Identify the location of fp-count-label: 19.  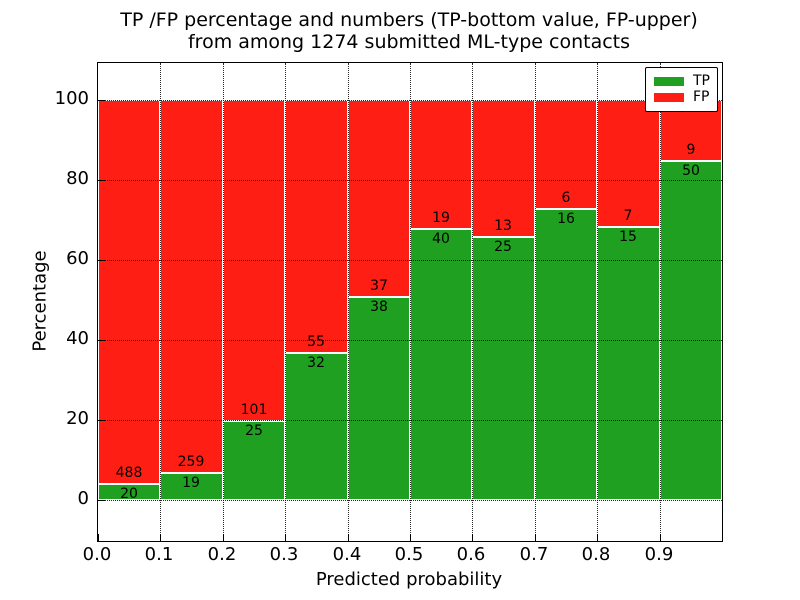
(441, 218).